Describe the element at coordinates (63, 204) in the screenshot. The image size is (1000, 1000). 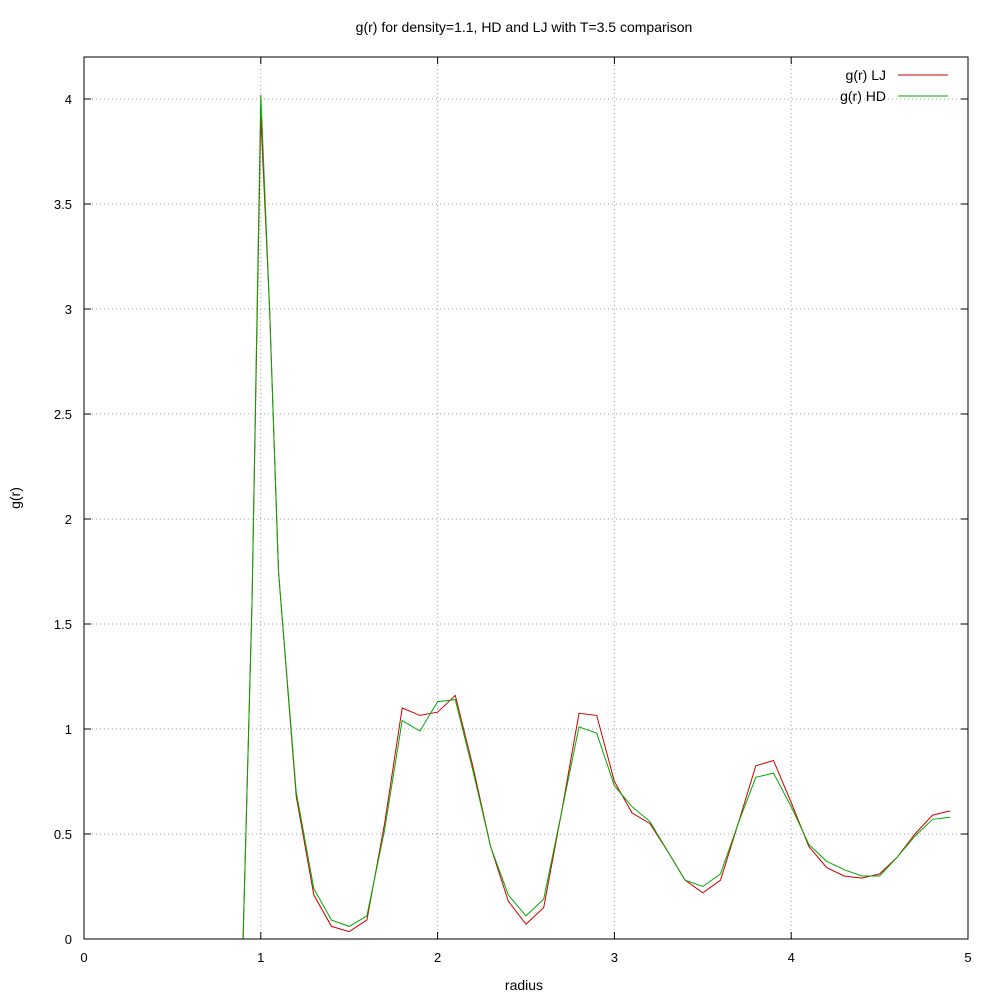
I see `y-tick-label: 3.5` at that location.